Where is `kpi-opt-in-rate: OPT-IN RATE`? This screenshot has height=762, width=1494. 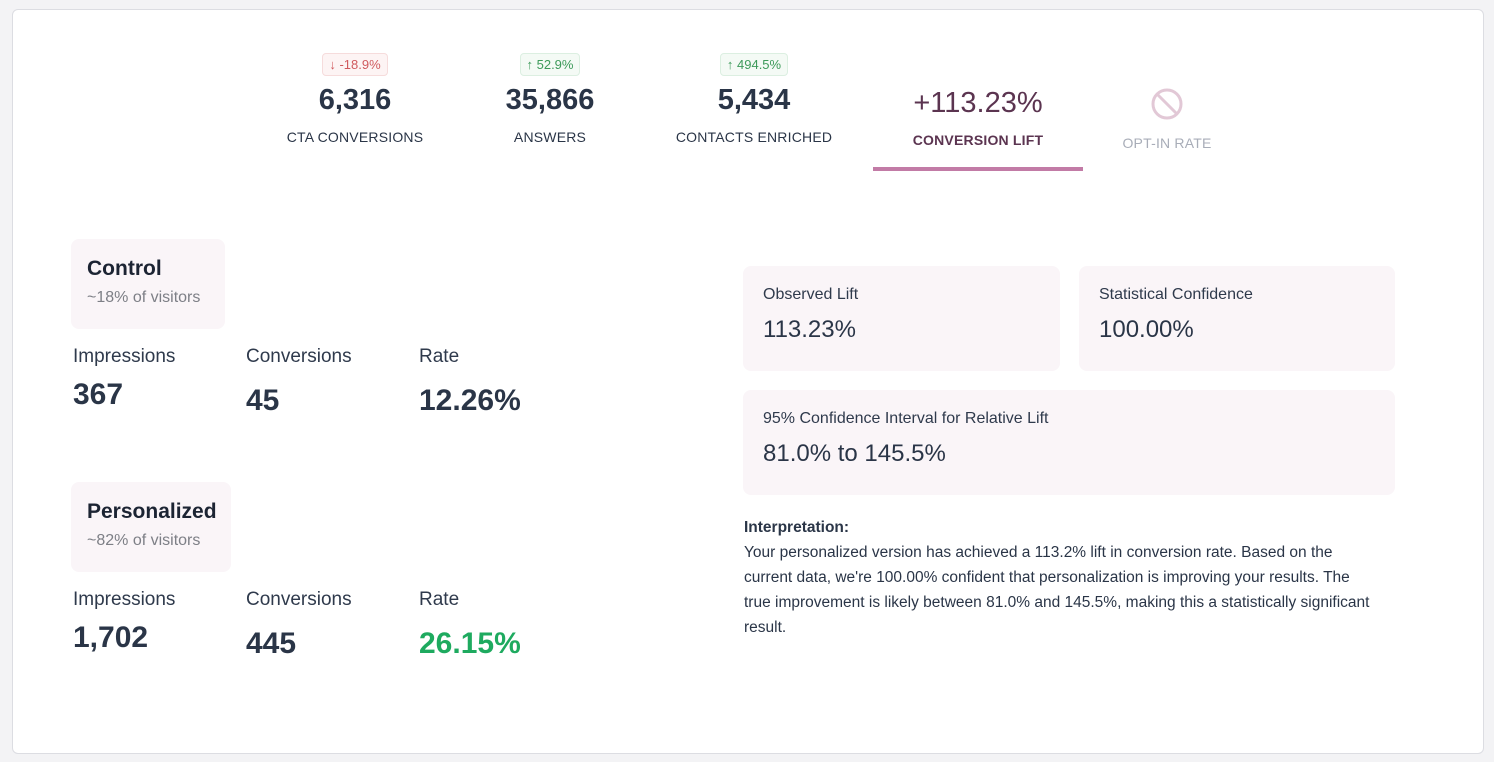
kpi-opt-in-rate: OPT-IN RATE is located at coordinates (1167, 118).